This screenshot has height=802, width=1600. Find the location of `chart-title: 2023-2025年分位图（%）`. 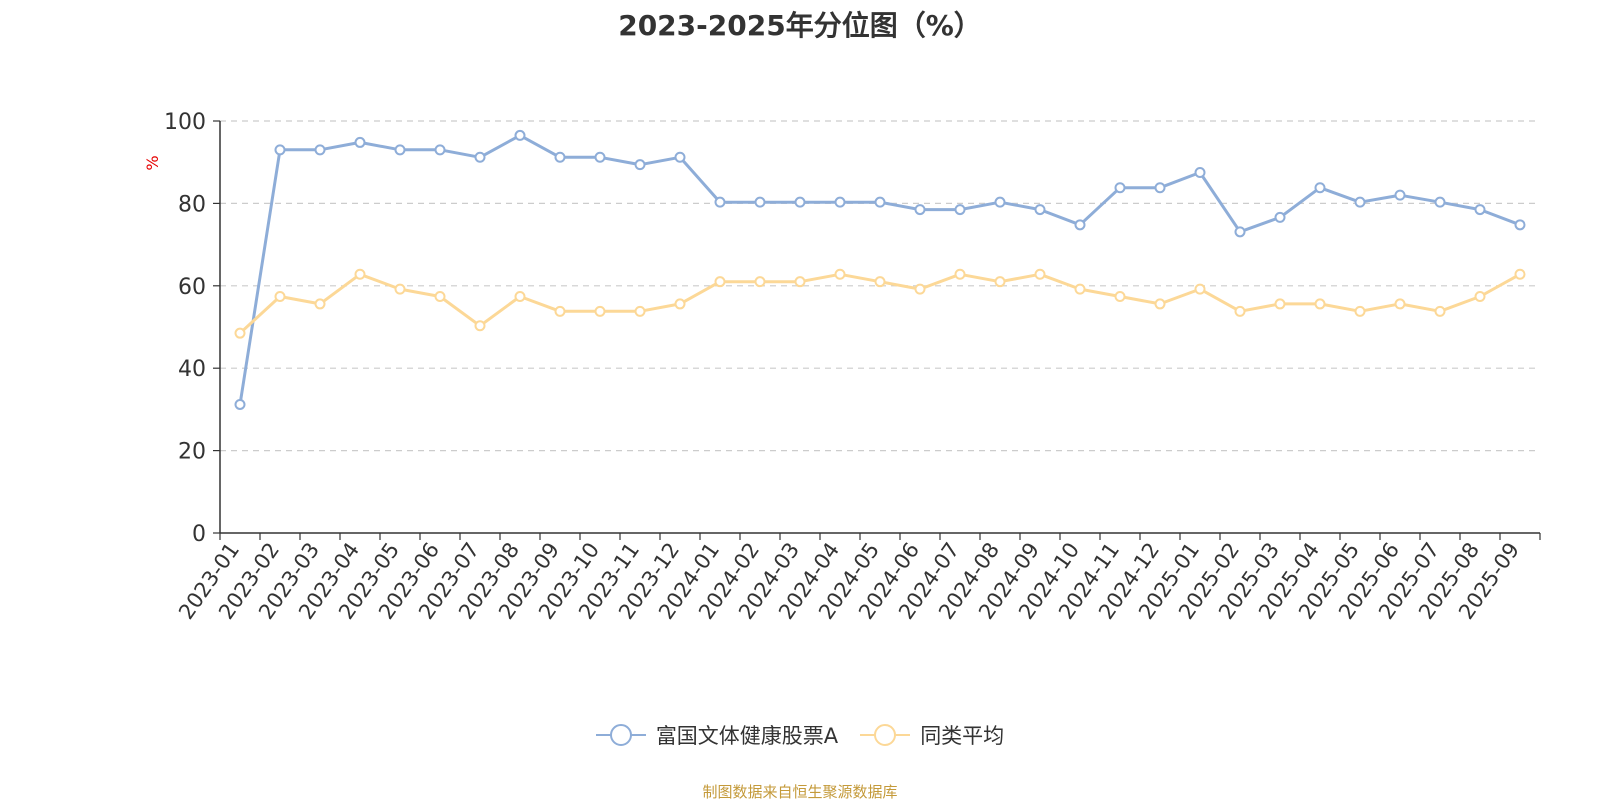

chart-title: 2023-2025年分位图（%） is located at coordinates (800, 25).